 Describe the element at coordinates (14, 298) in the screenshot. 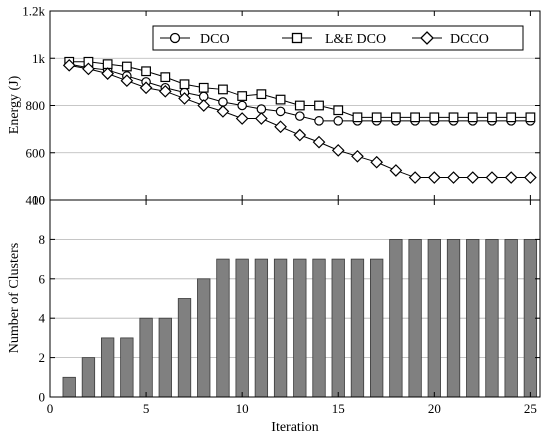

I see `clusters-y-axis-title: Number of Clusters` at that location.